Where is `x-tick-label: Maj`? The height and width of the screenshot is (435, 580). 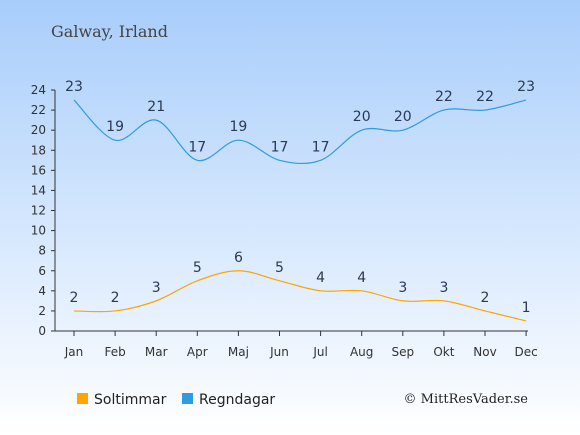 x-tick-label: Maj is located at coordinates (238, 352).